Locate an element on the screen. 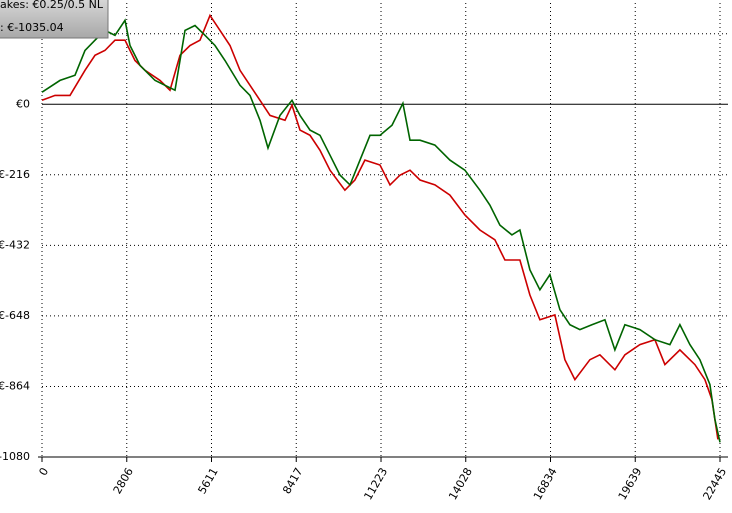 This screenshot has height=513, width=732. x-tick-label: 22445 is located at coordinates (714, 484).